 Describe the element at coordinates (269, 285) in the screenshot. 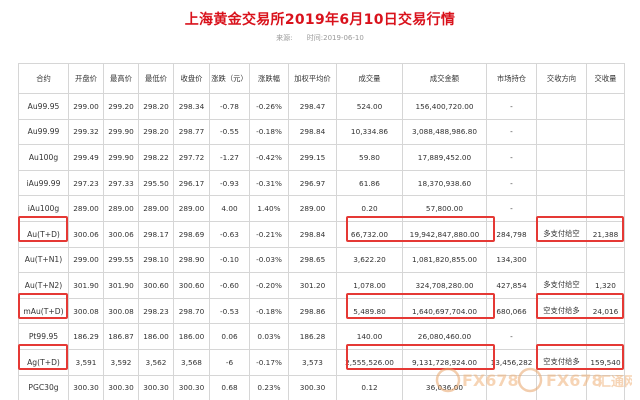

I see `cell-change-pct: -0.20%` at that location.